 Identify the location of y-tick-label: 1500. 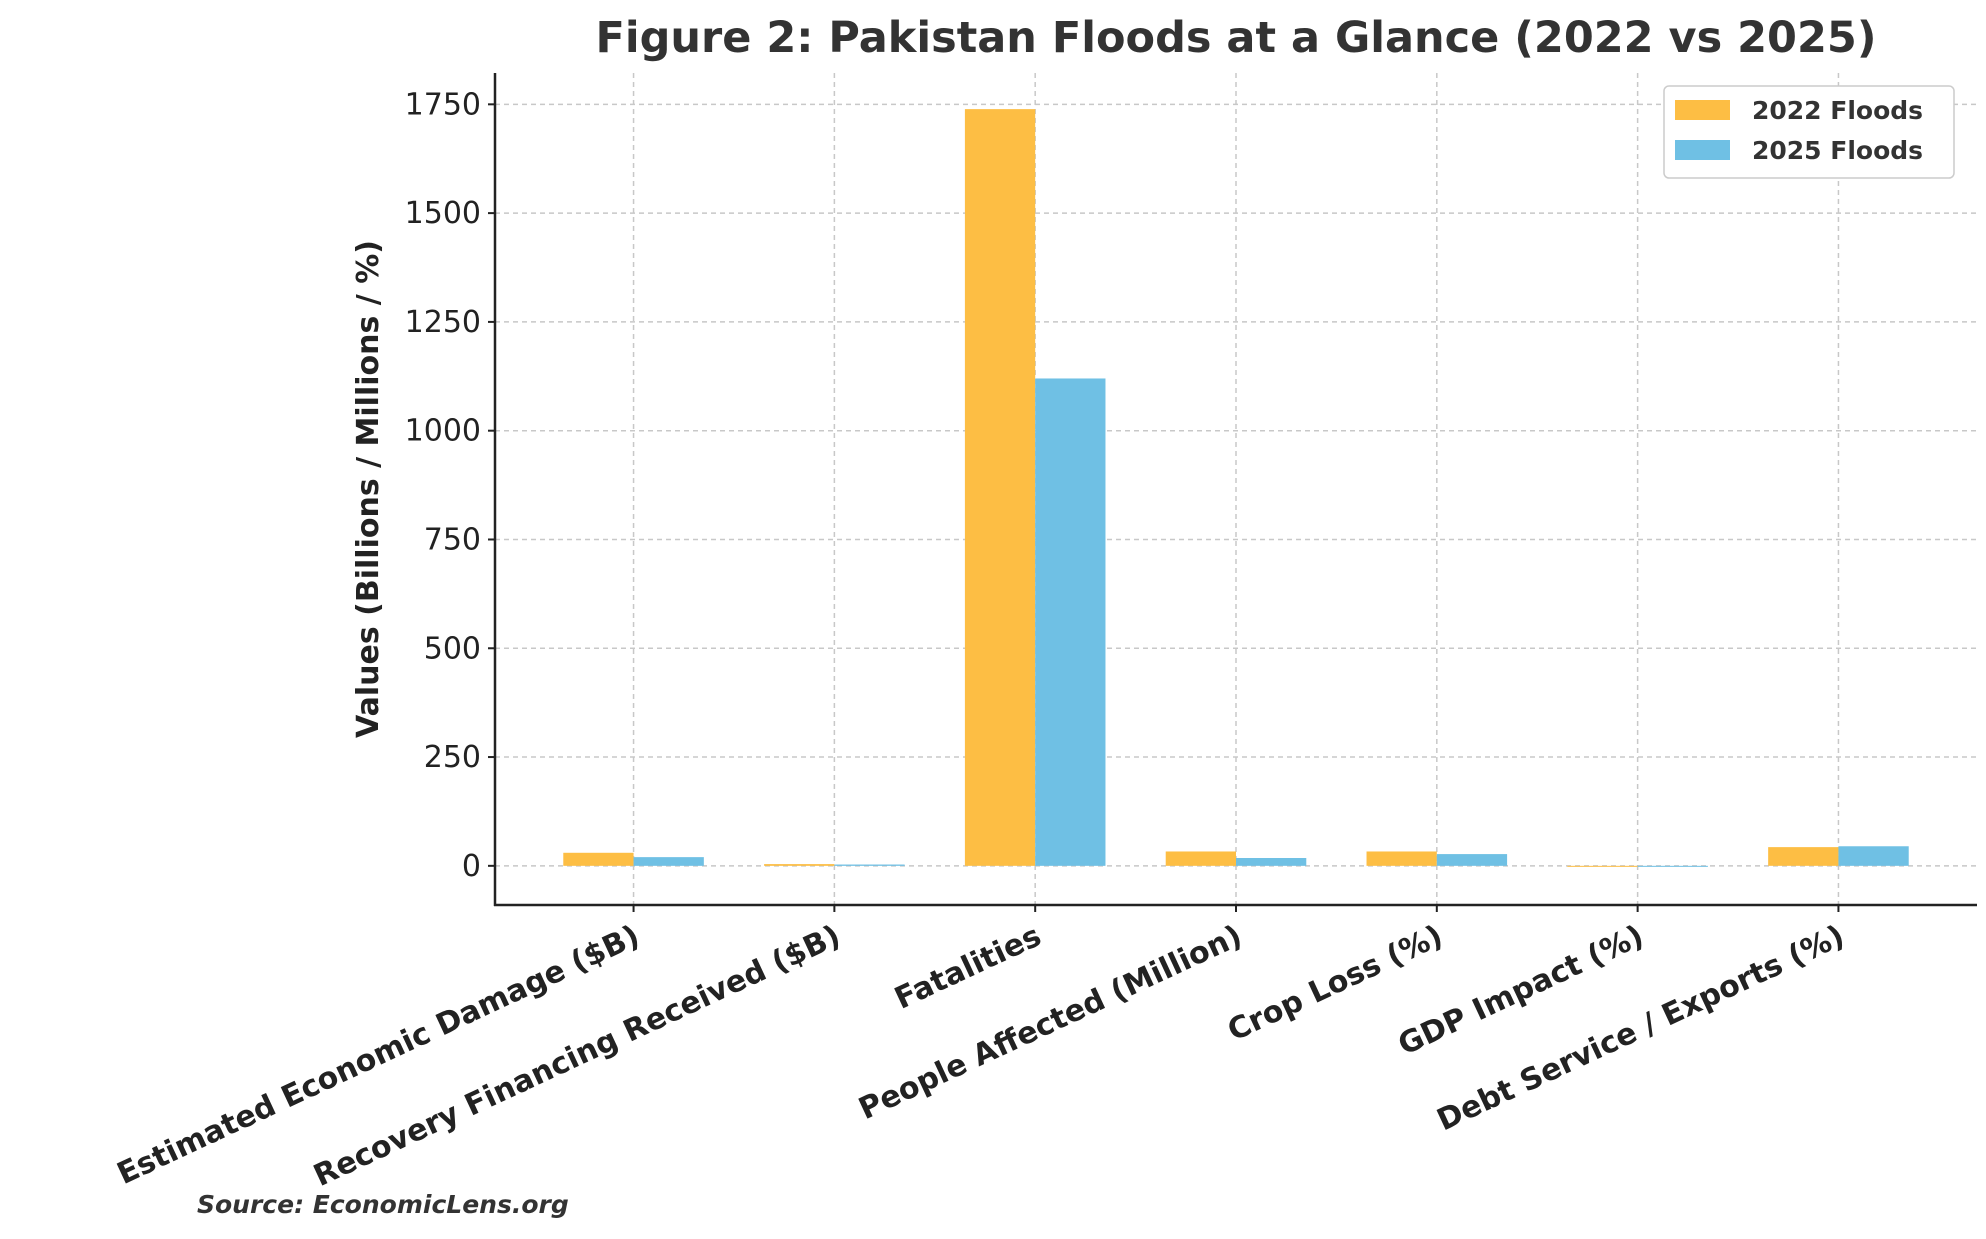
(443, 213).